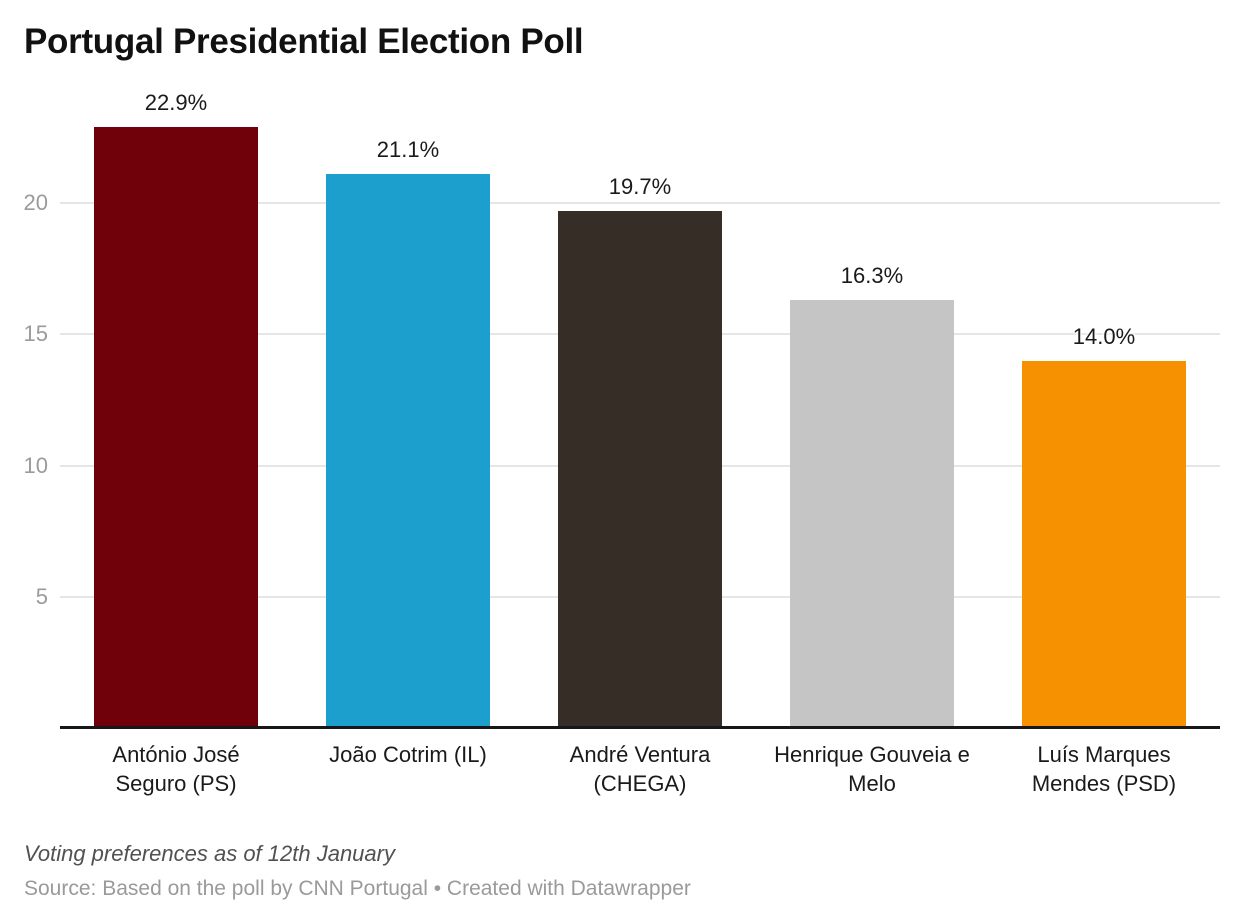  Describe the element at coordinates (408, 150) in the screenshot. I see `bar-value-label: 21.1%` at that location.